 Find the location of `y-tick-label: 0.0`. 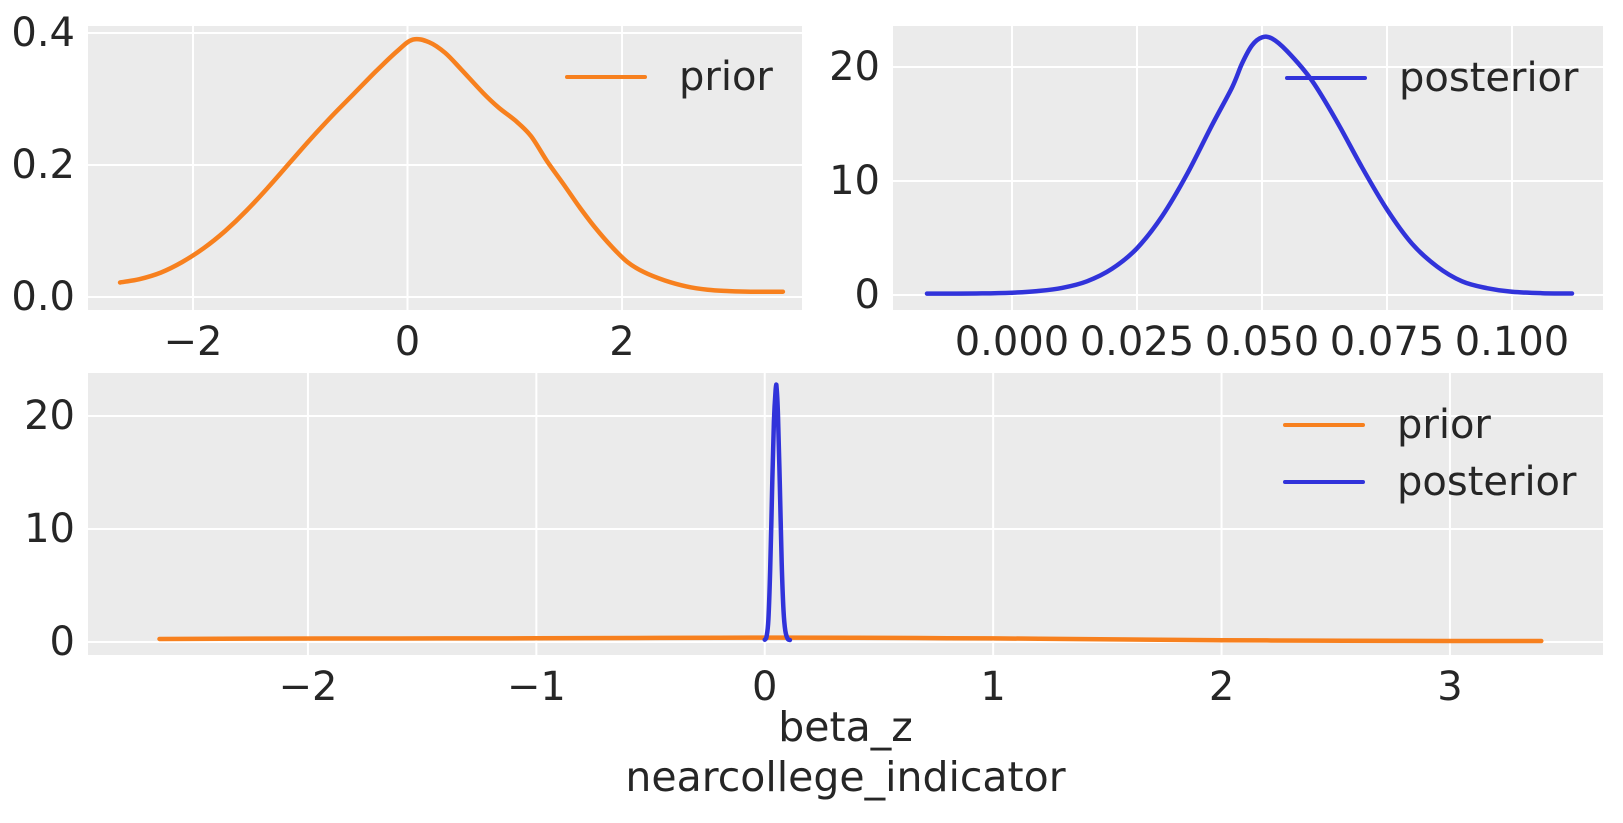

y-tick-label: 0.0 is located at coordinates (43, 296).